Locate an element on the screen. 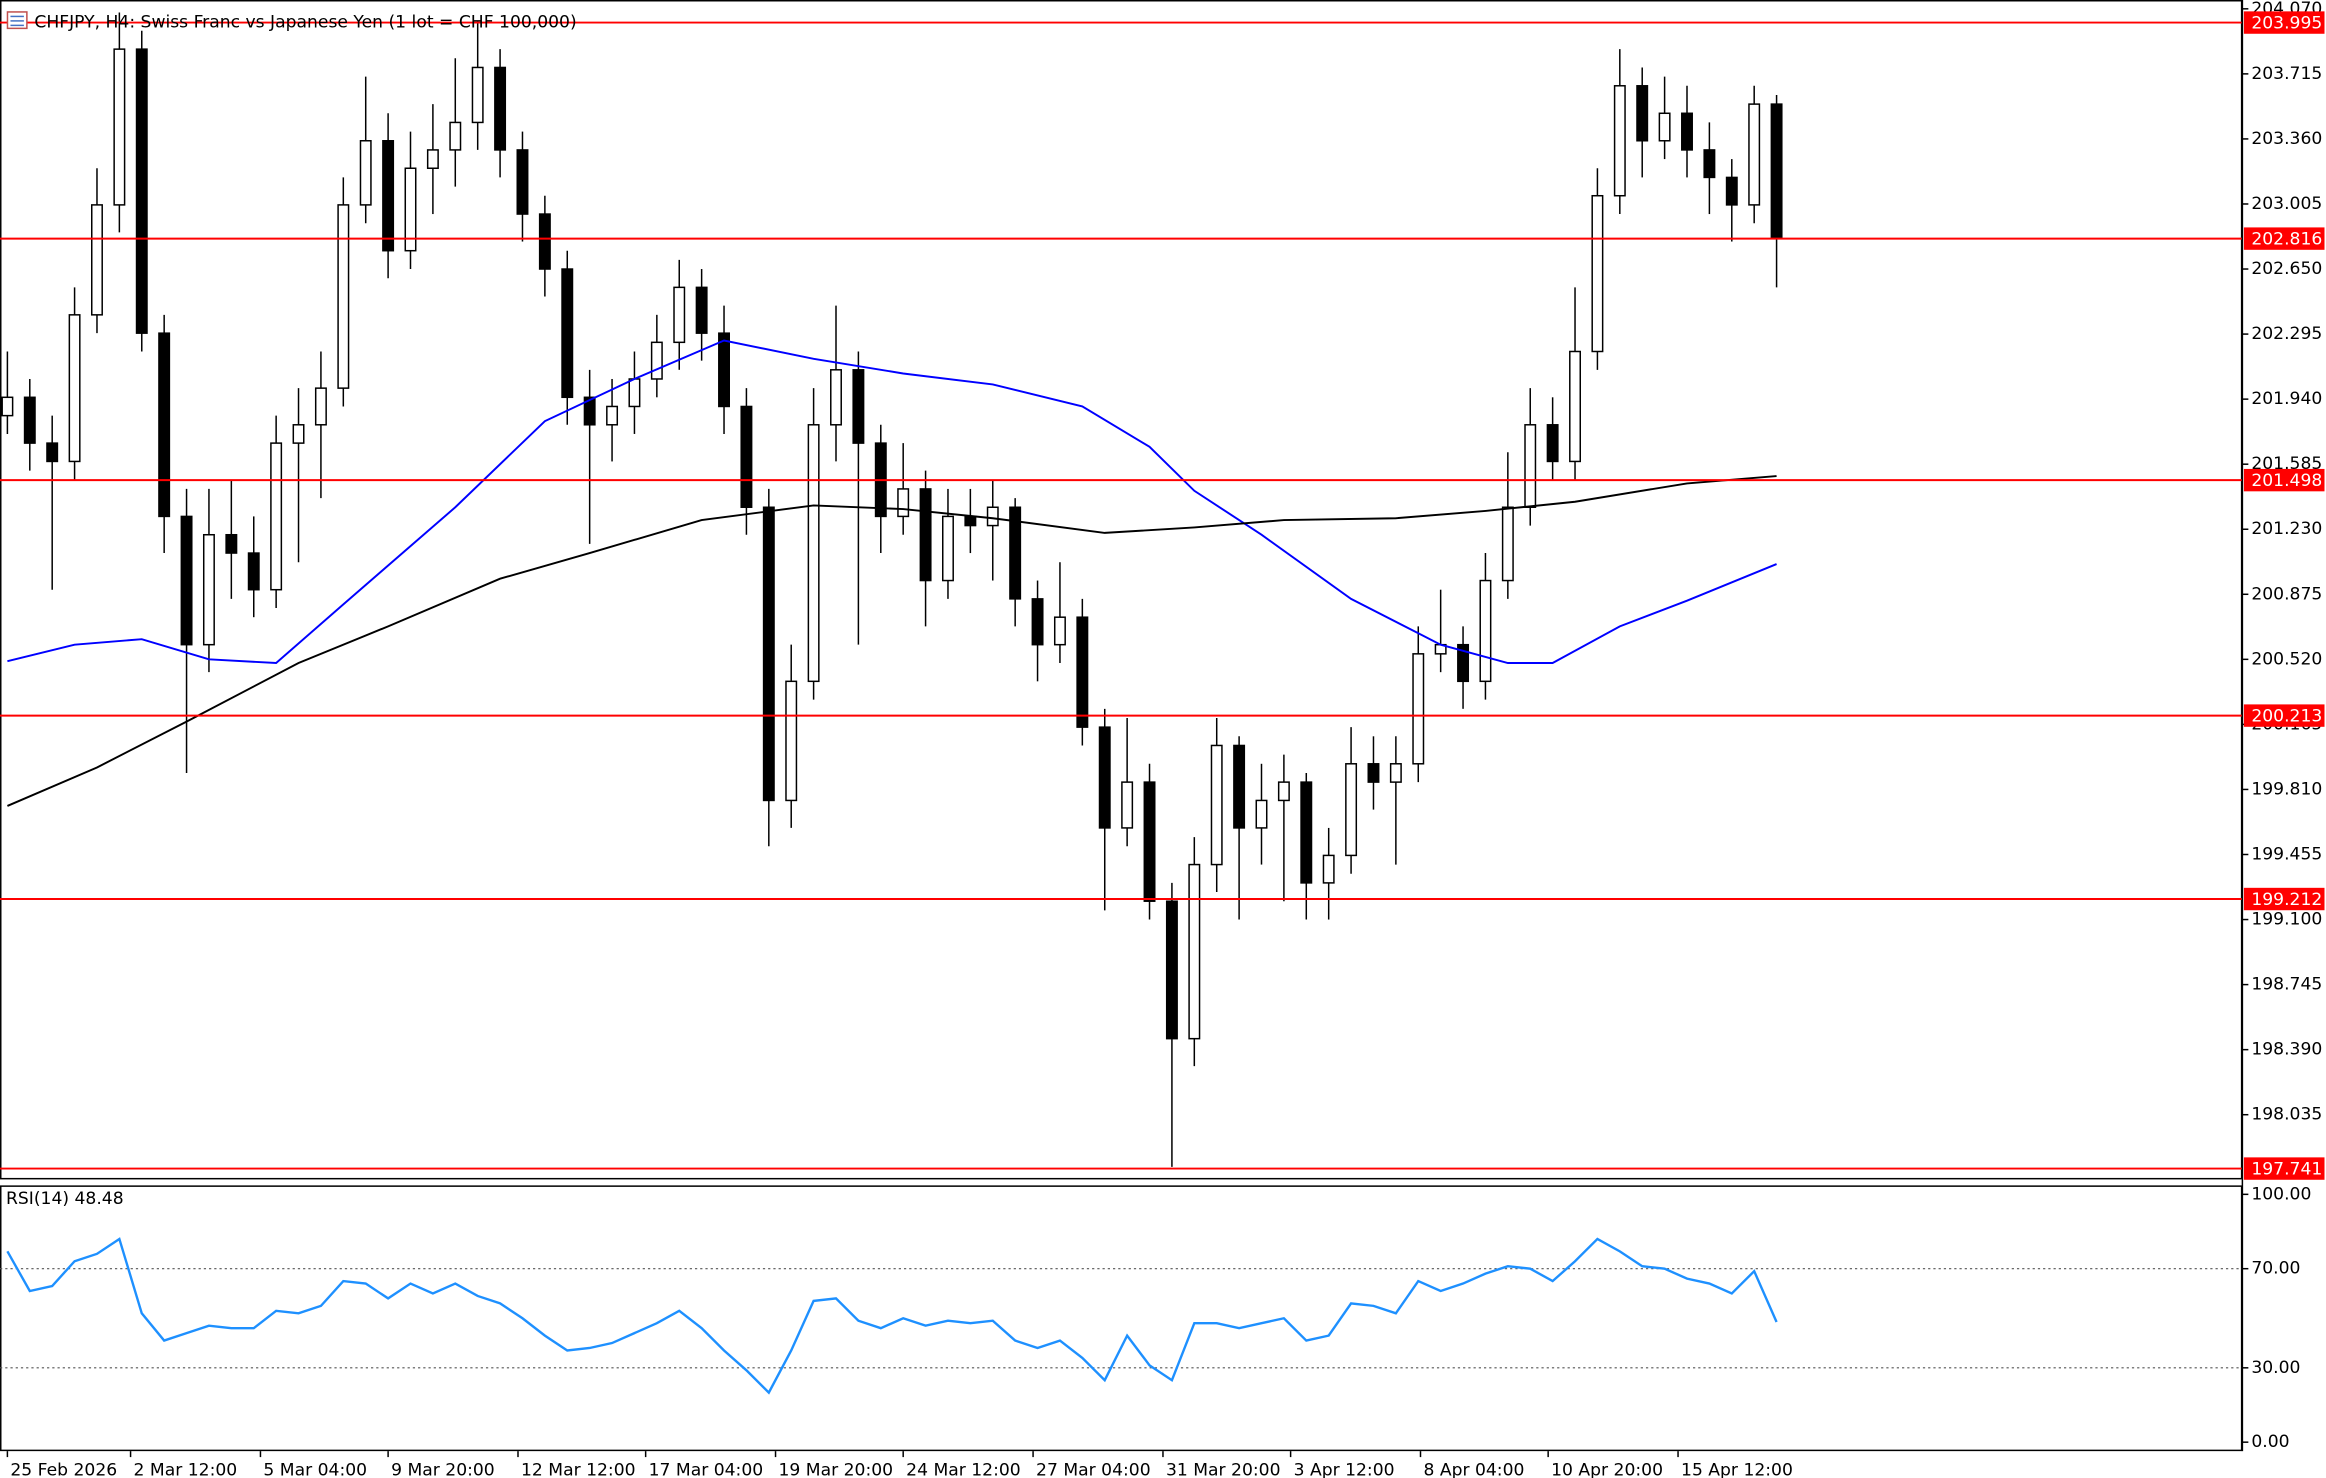  y-tick-label: 200.875 is located at coordinates (2286, 594).